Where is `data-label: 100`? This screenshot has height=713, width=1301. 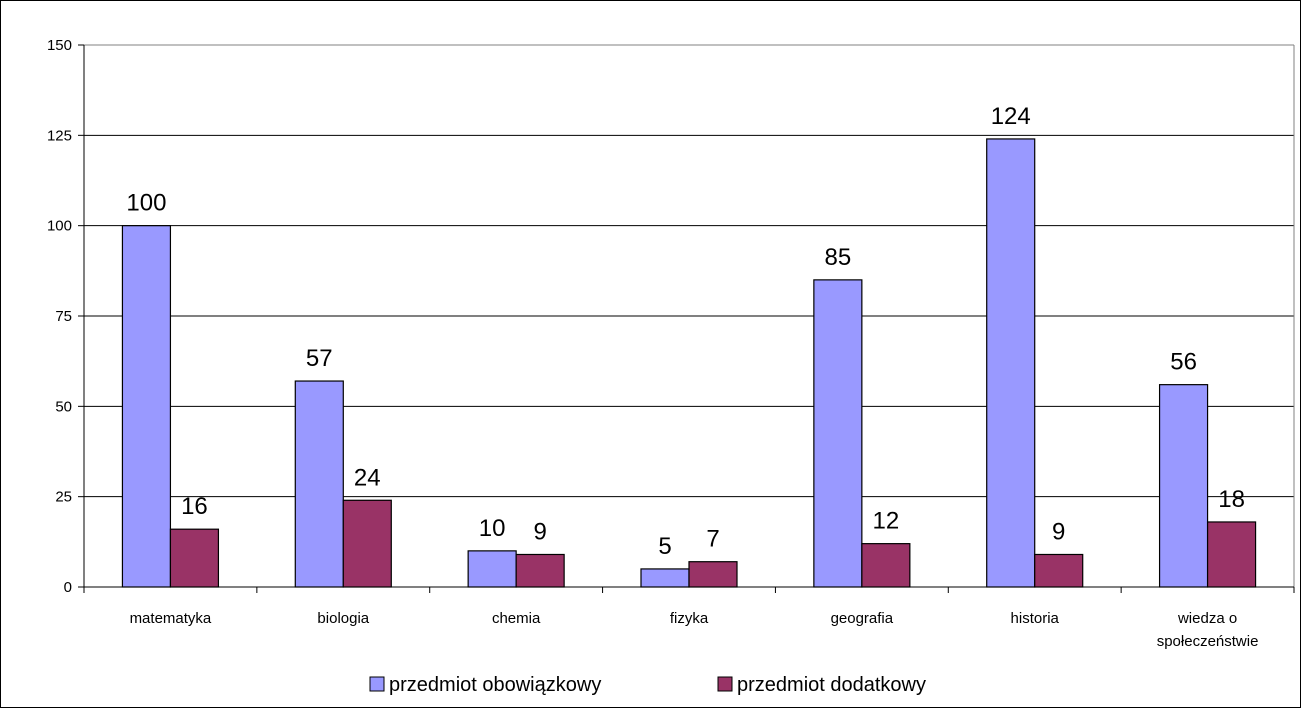
data-label: 100 is located at coordinates (146, 203).